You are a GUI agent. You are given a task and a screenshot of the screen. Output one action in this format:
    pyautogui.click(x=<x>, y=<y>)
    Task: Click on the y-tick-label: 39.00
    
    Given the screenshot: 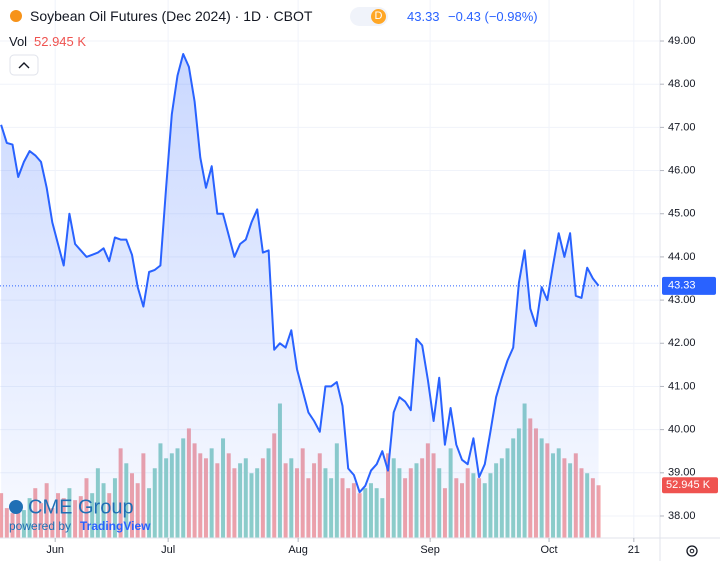 What is the action you would take?
    pyautogui.click(x=682, y=473)
    